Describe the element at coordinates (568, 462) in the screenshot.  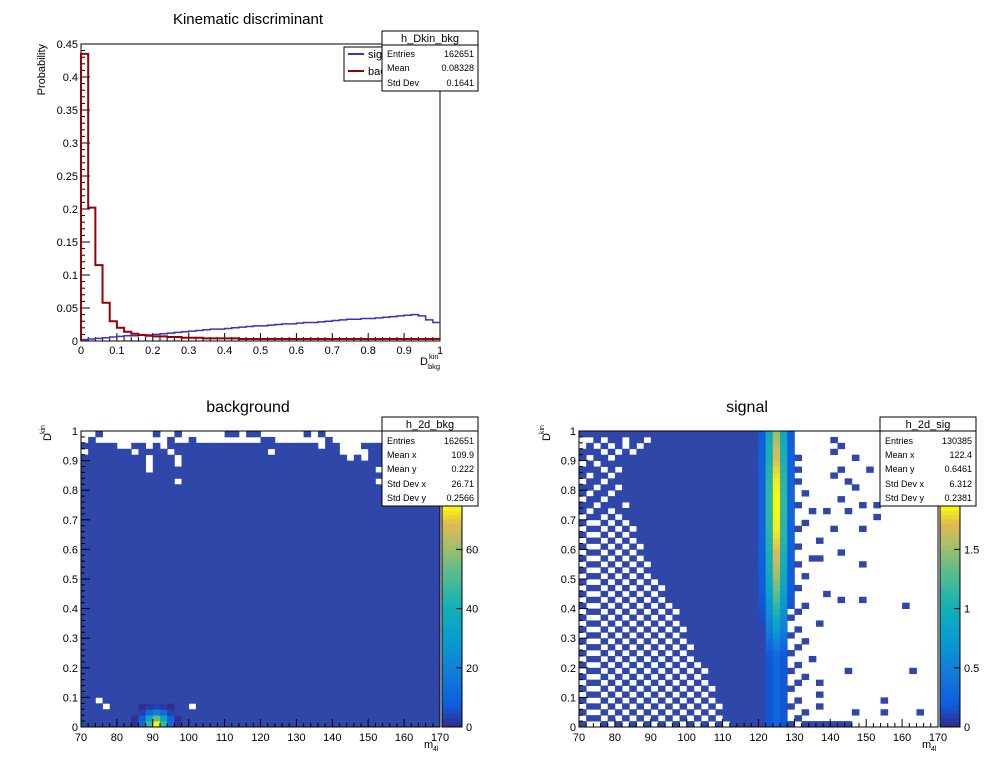
I see `sig-y-tick-label: 0.9` at that location.